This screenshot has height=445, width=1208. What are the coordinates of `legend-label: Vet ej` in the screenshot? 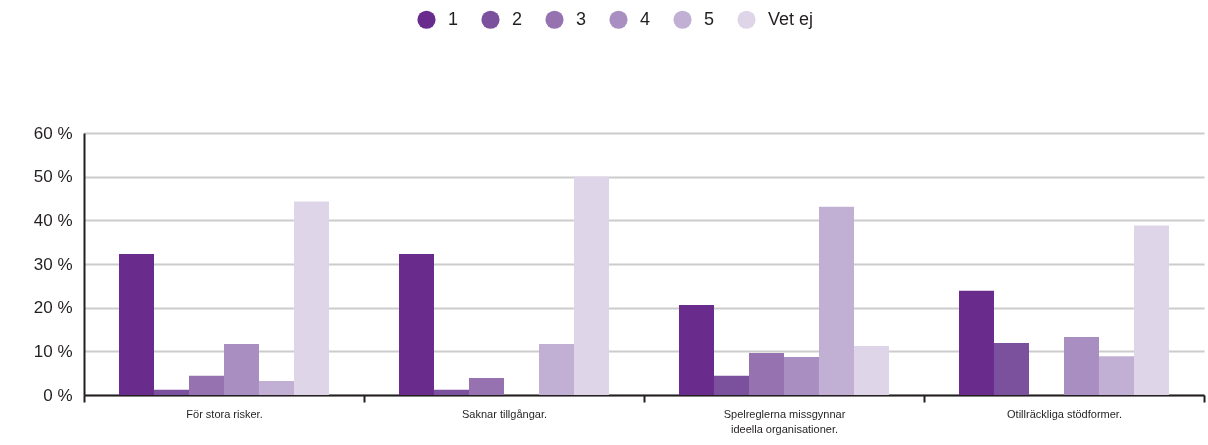 It's located at (791, 18).